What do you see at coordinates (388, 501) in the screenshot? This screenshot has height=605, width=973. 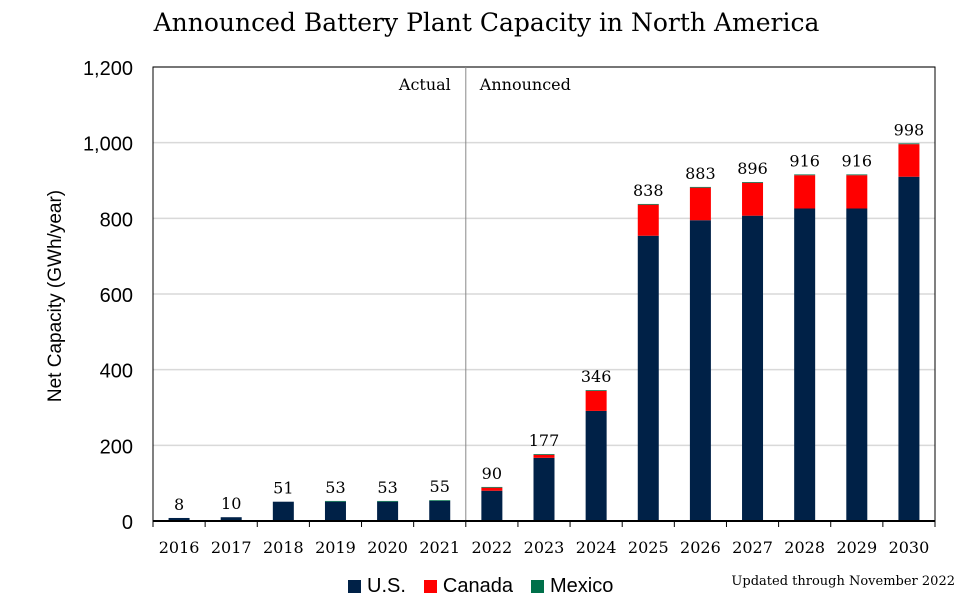 I see `bar-mexico-2020` at bounding box center [388, 501].